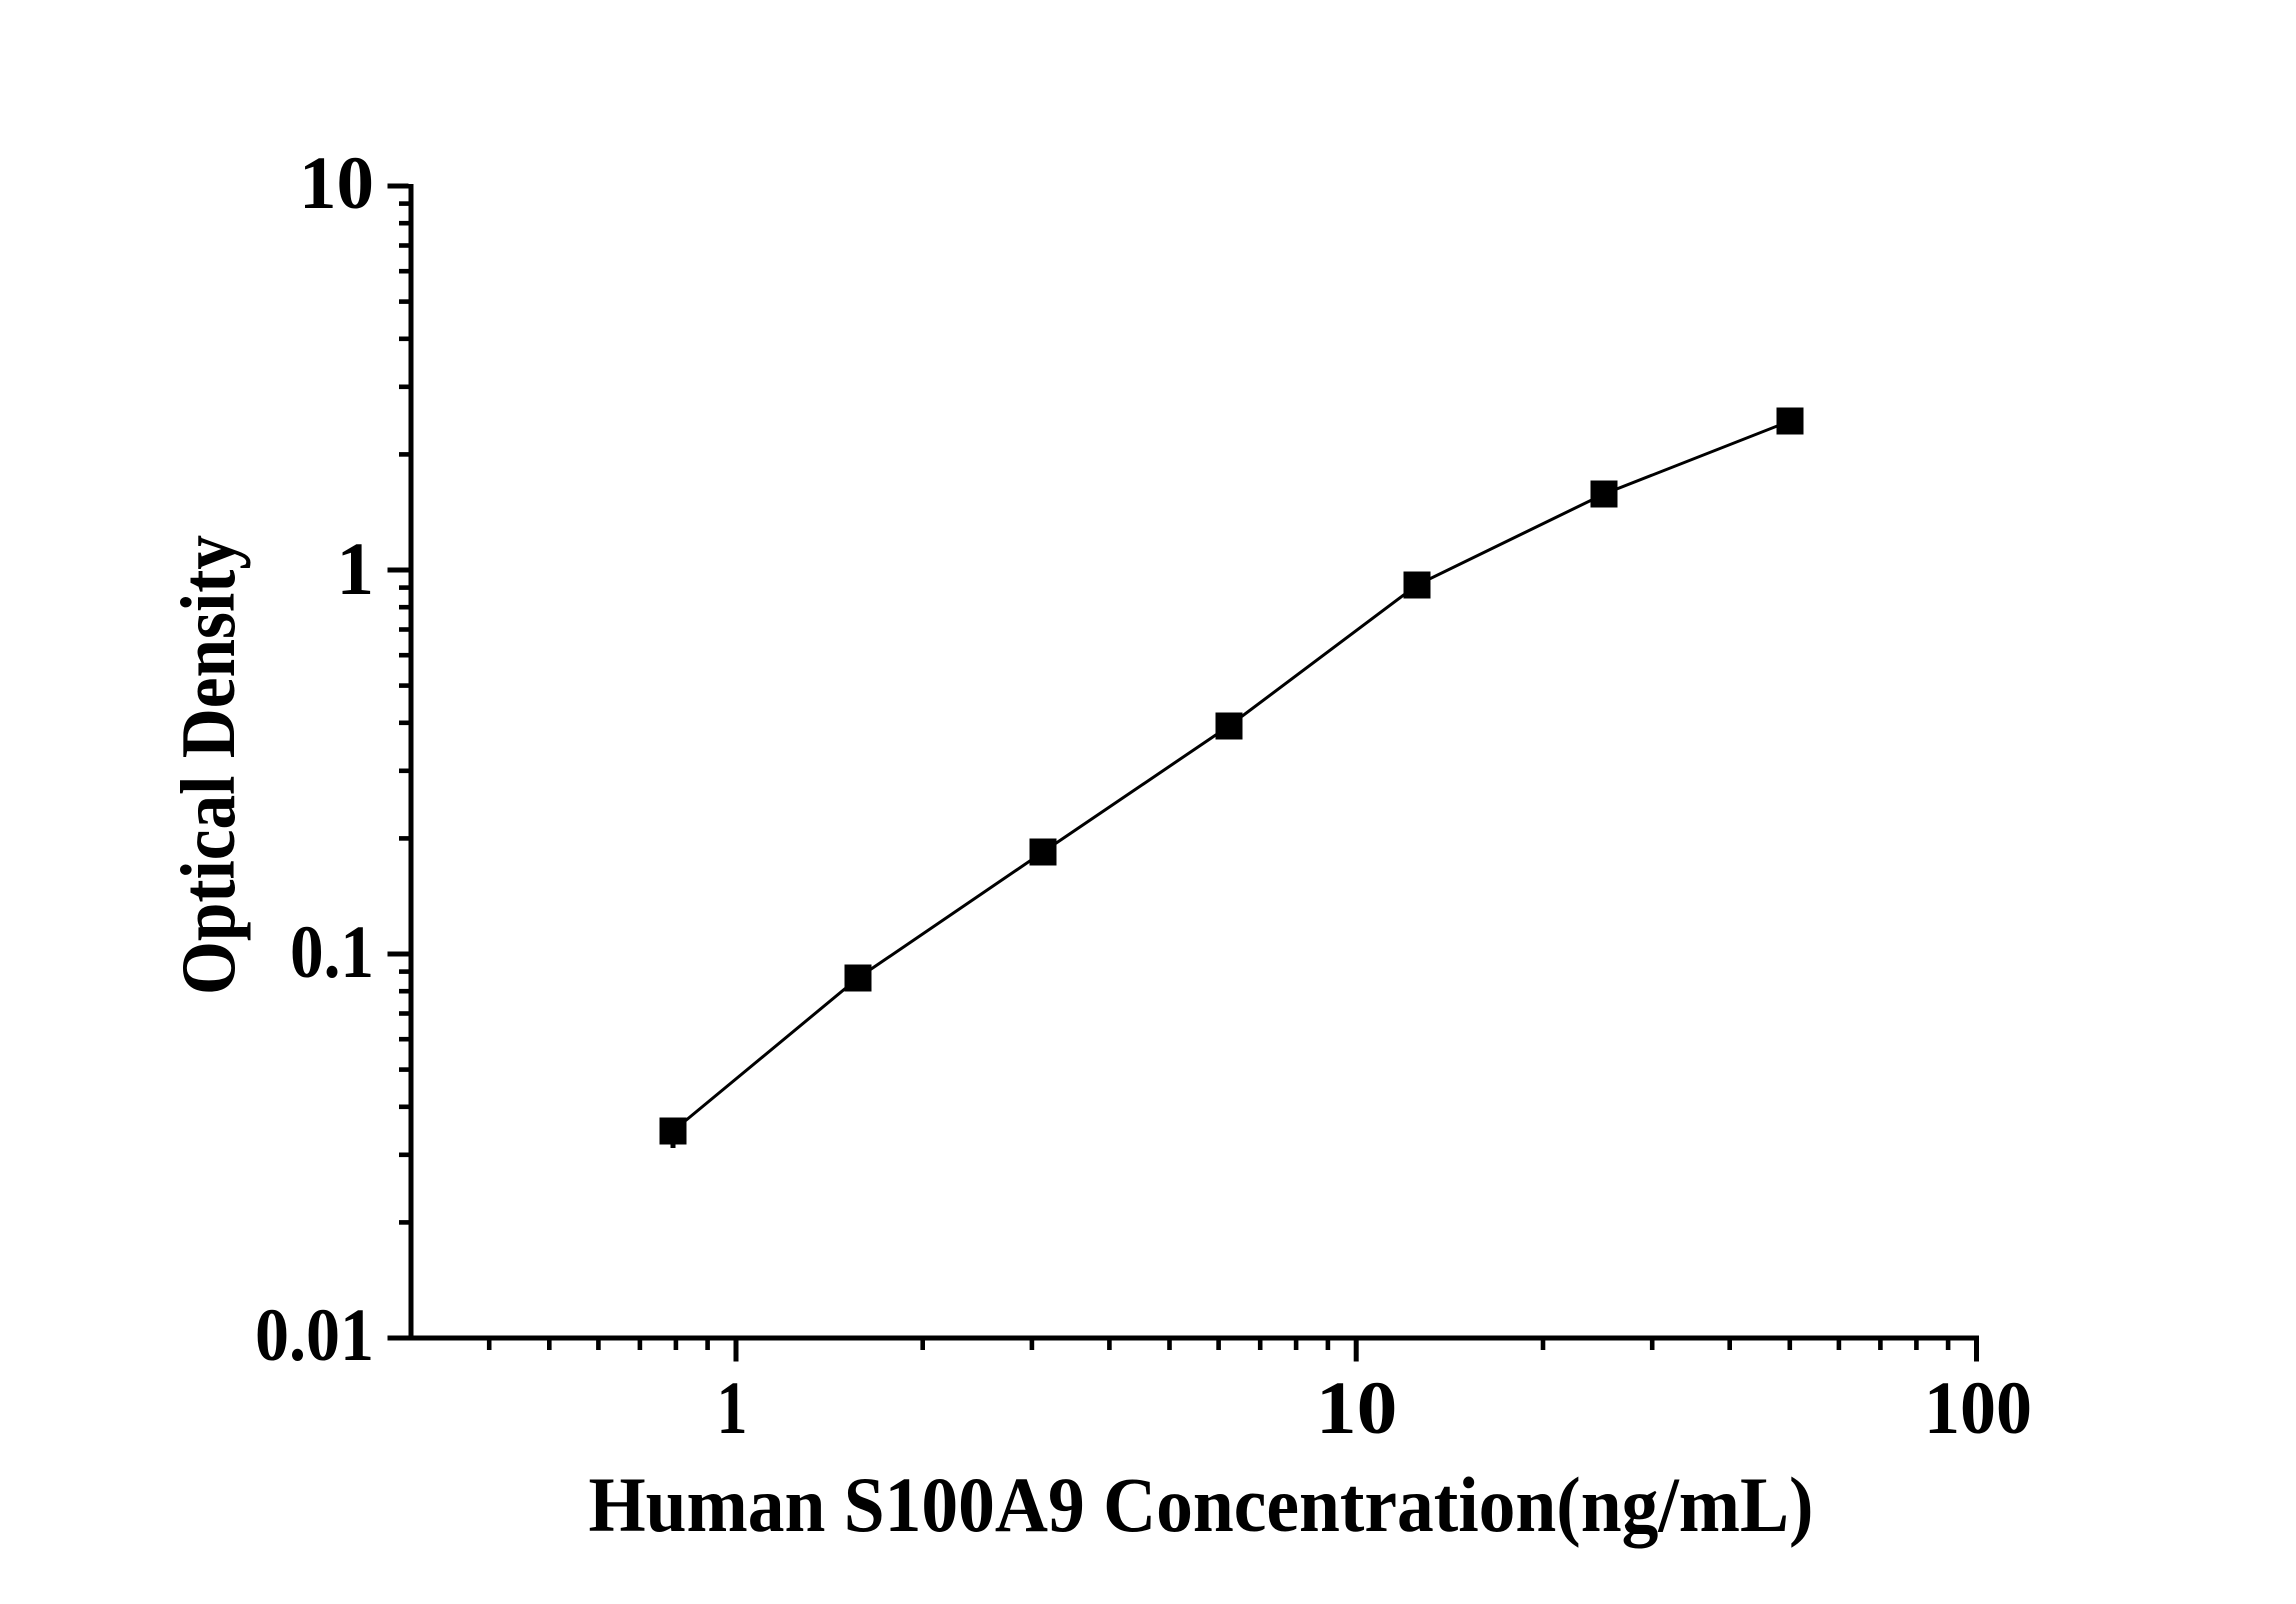 This screenshot has width=2296, height=1604. What do you see at coordinates (314, 1335) in the screenshot?
I see `svg-text: 0.01` at bounding box center [314, 1335].